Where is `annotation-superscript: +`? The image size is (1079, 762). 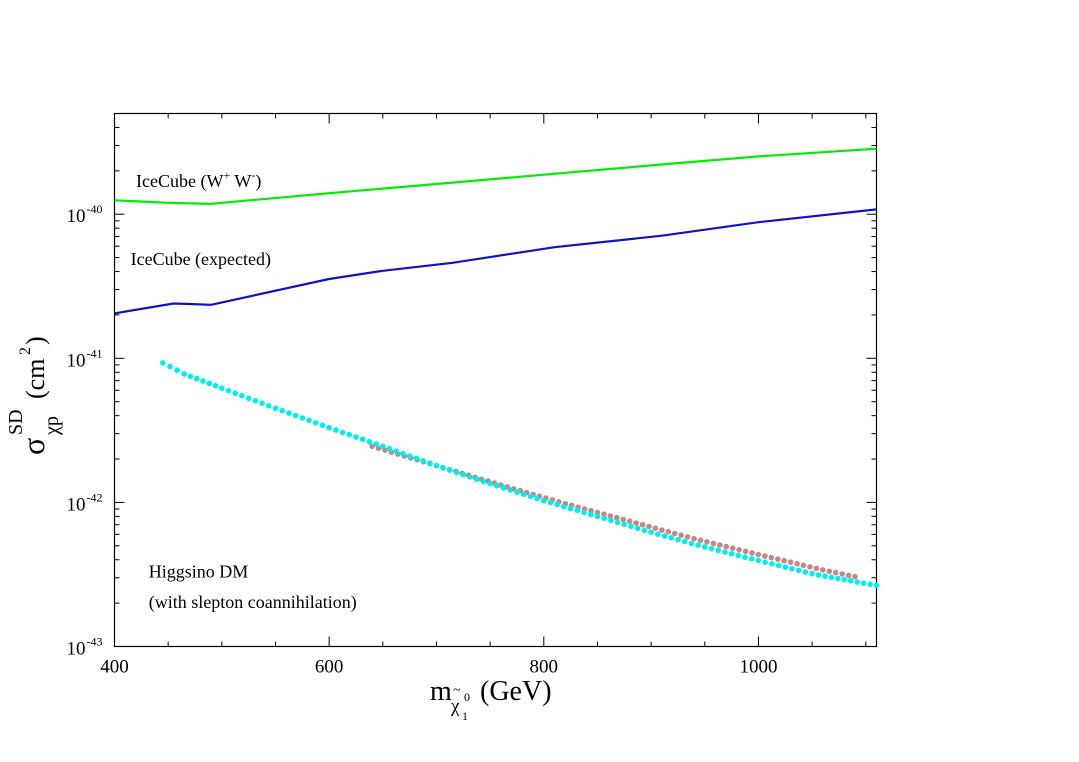 annotation-superscript: + is located at coordinates (226, 175).